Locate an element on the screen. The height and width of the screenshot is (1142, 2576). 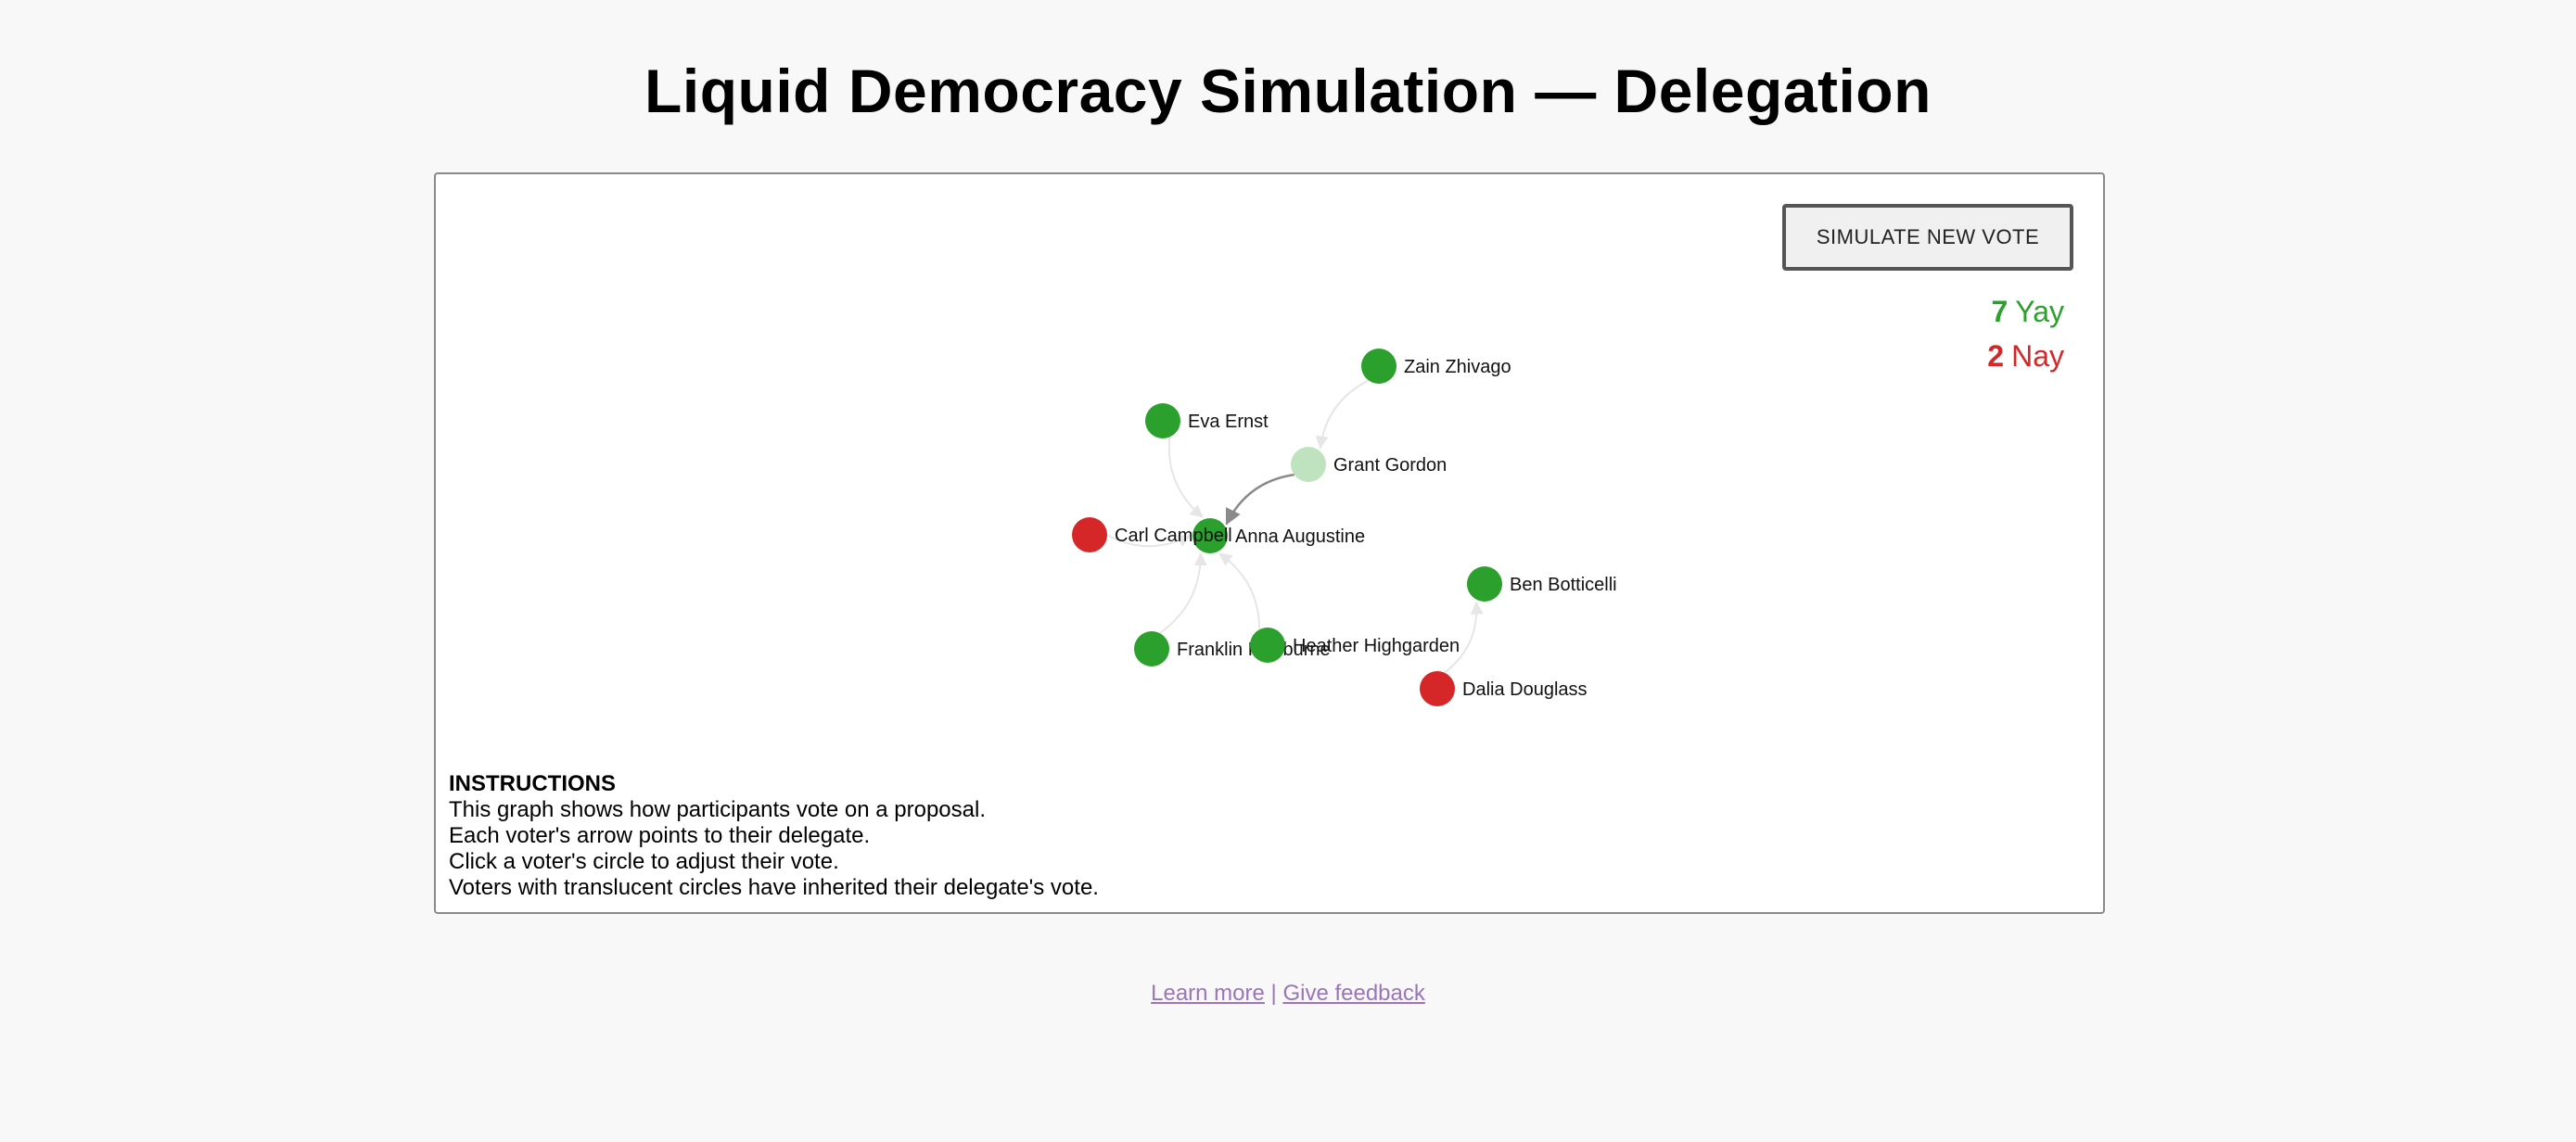
delegation-arrow-dalia-to-ben is located at coordinates (1464, 637).